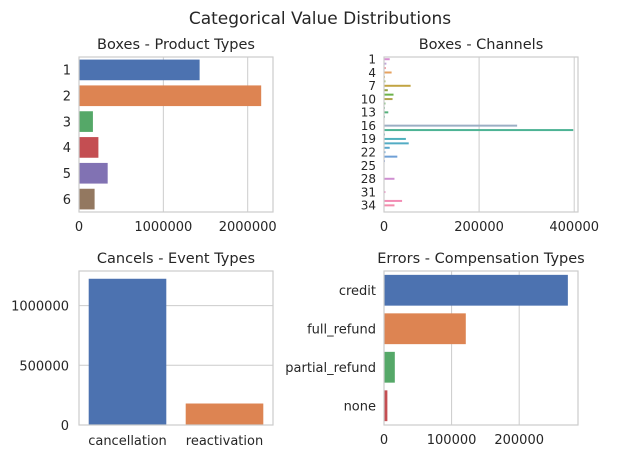  What do you see at coordinates (44, 366) in the screenshot?
I see `y-tick-label: 500000` at bounding box center [44, 366].